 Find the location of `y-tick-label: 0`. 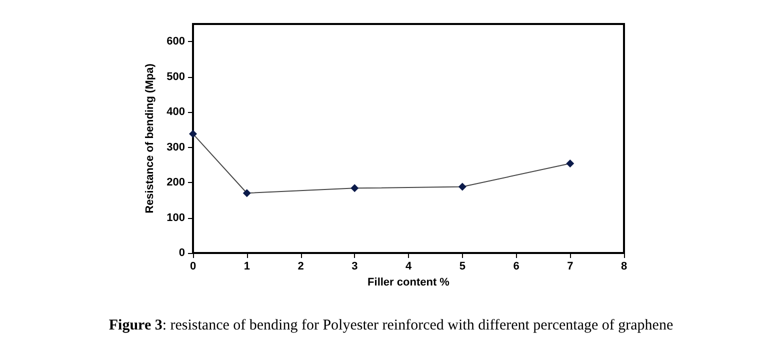

y-tick-label: 0 is located at coordinates (181, 253).